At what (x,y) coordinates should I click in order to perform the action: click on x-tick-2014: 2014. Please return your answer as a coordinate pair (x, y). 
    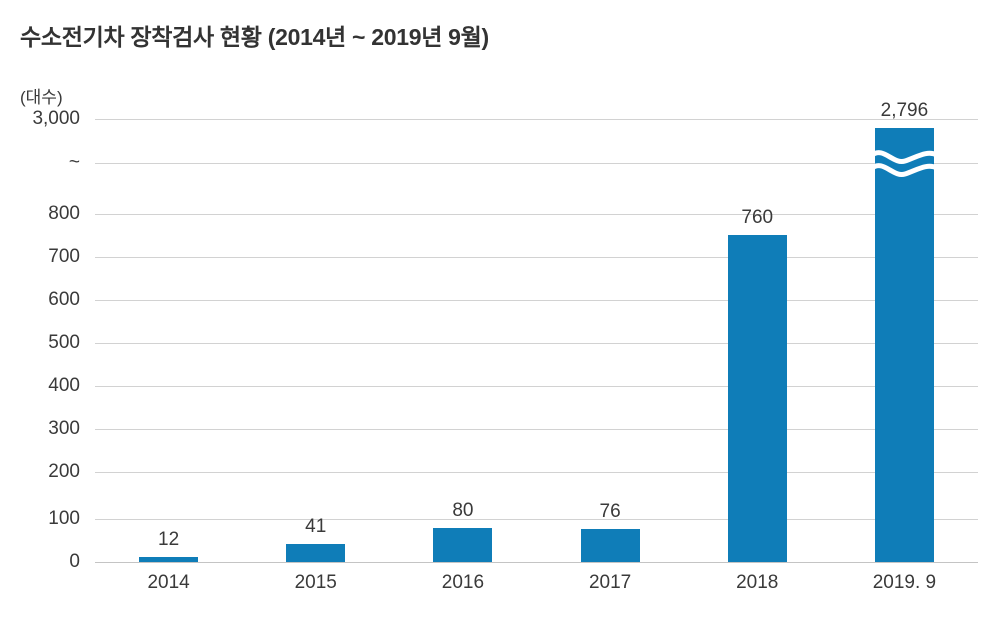
    Looking at the image, I should click on (168, 582).